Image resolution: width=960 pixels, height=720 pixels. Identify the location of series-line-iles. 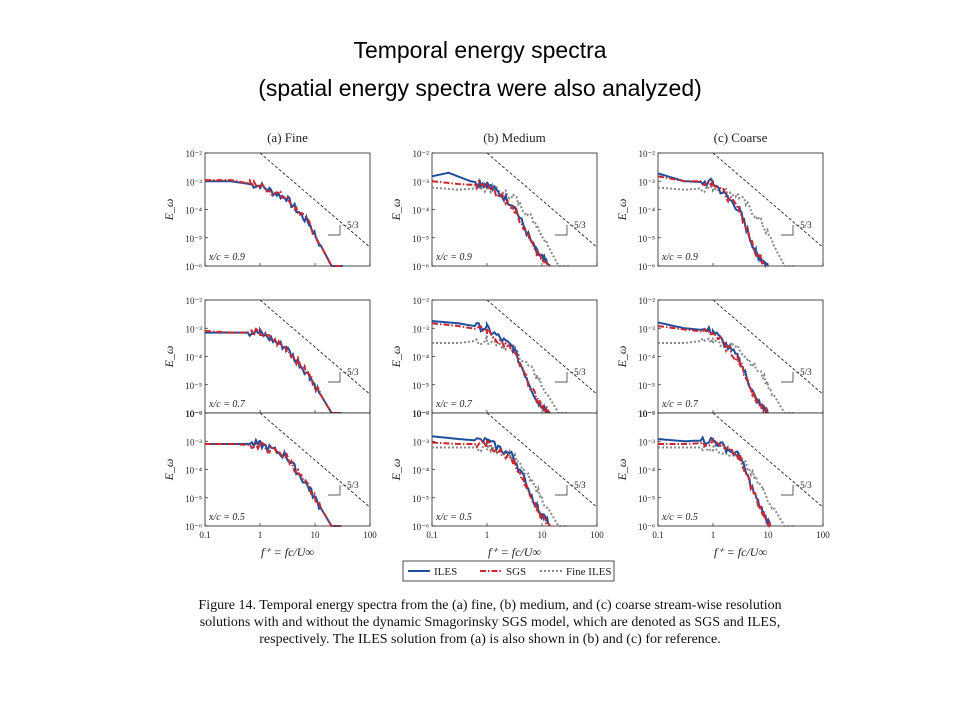
(274, 223).